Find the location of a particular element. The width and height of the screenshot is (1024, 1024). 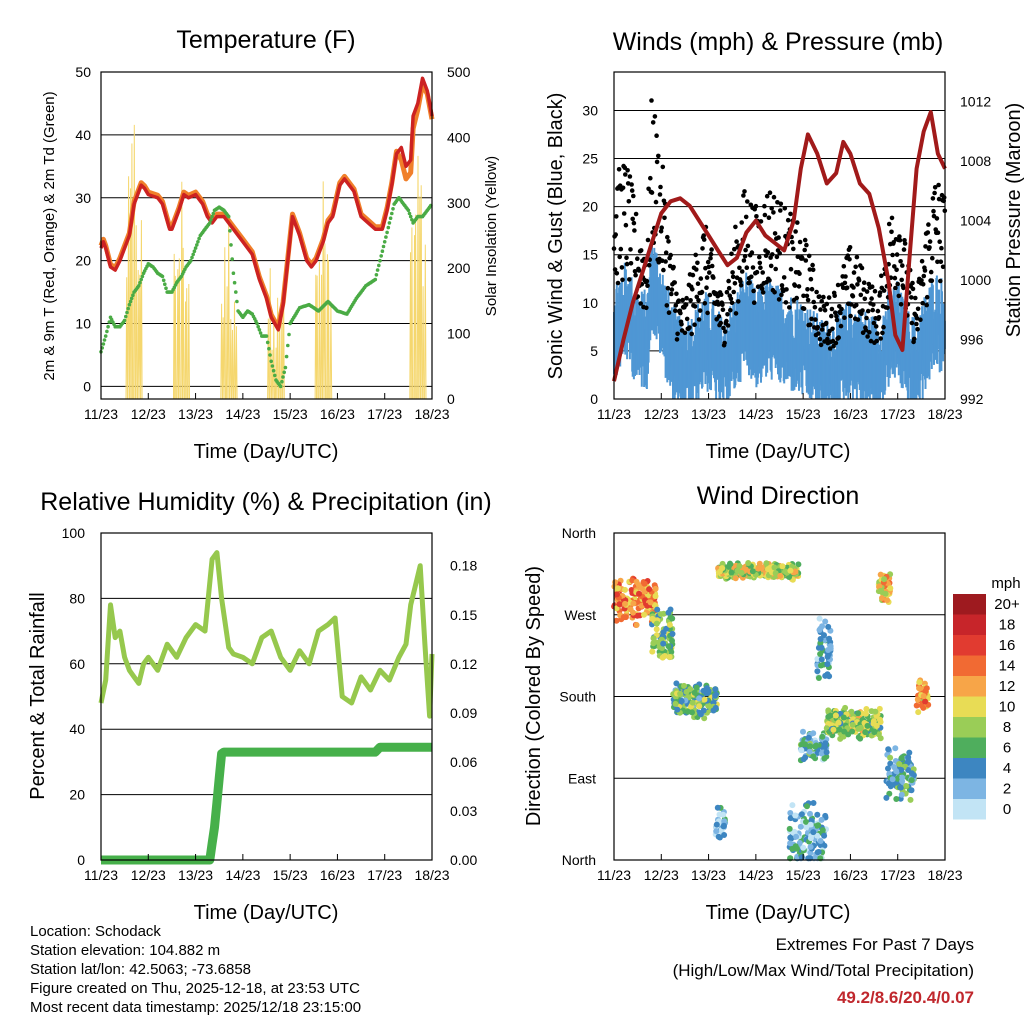

x-tick-label: 11/23 is located at coordinates (614, 875).